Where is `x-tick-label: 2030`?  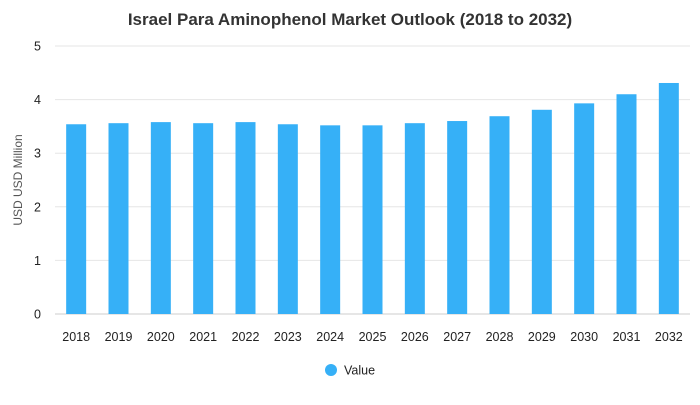 x-tick-label: 2030 is located at coordinates (584, 337).